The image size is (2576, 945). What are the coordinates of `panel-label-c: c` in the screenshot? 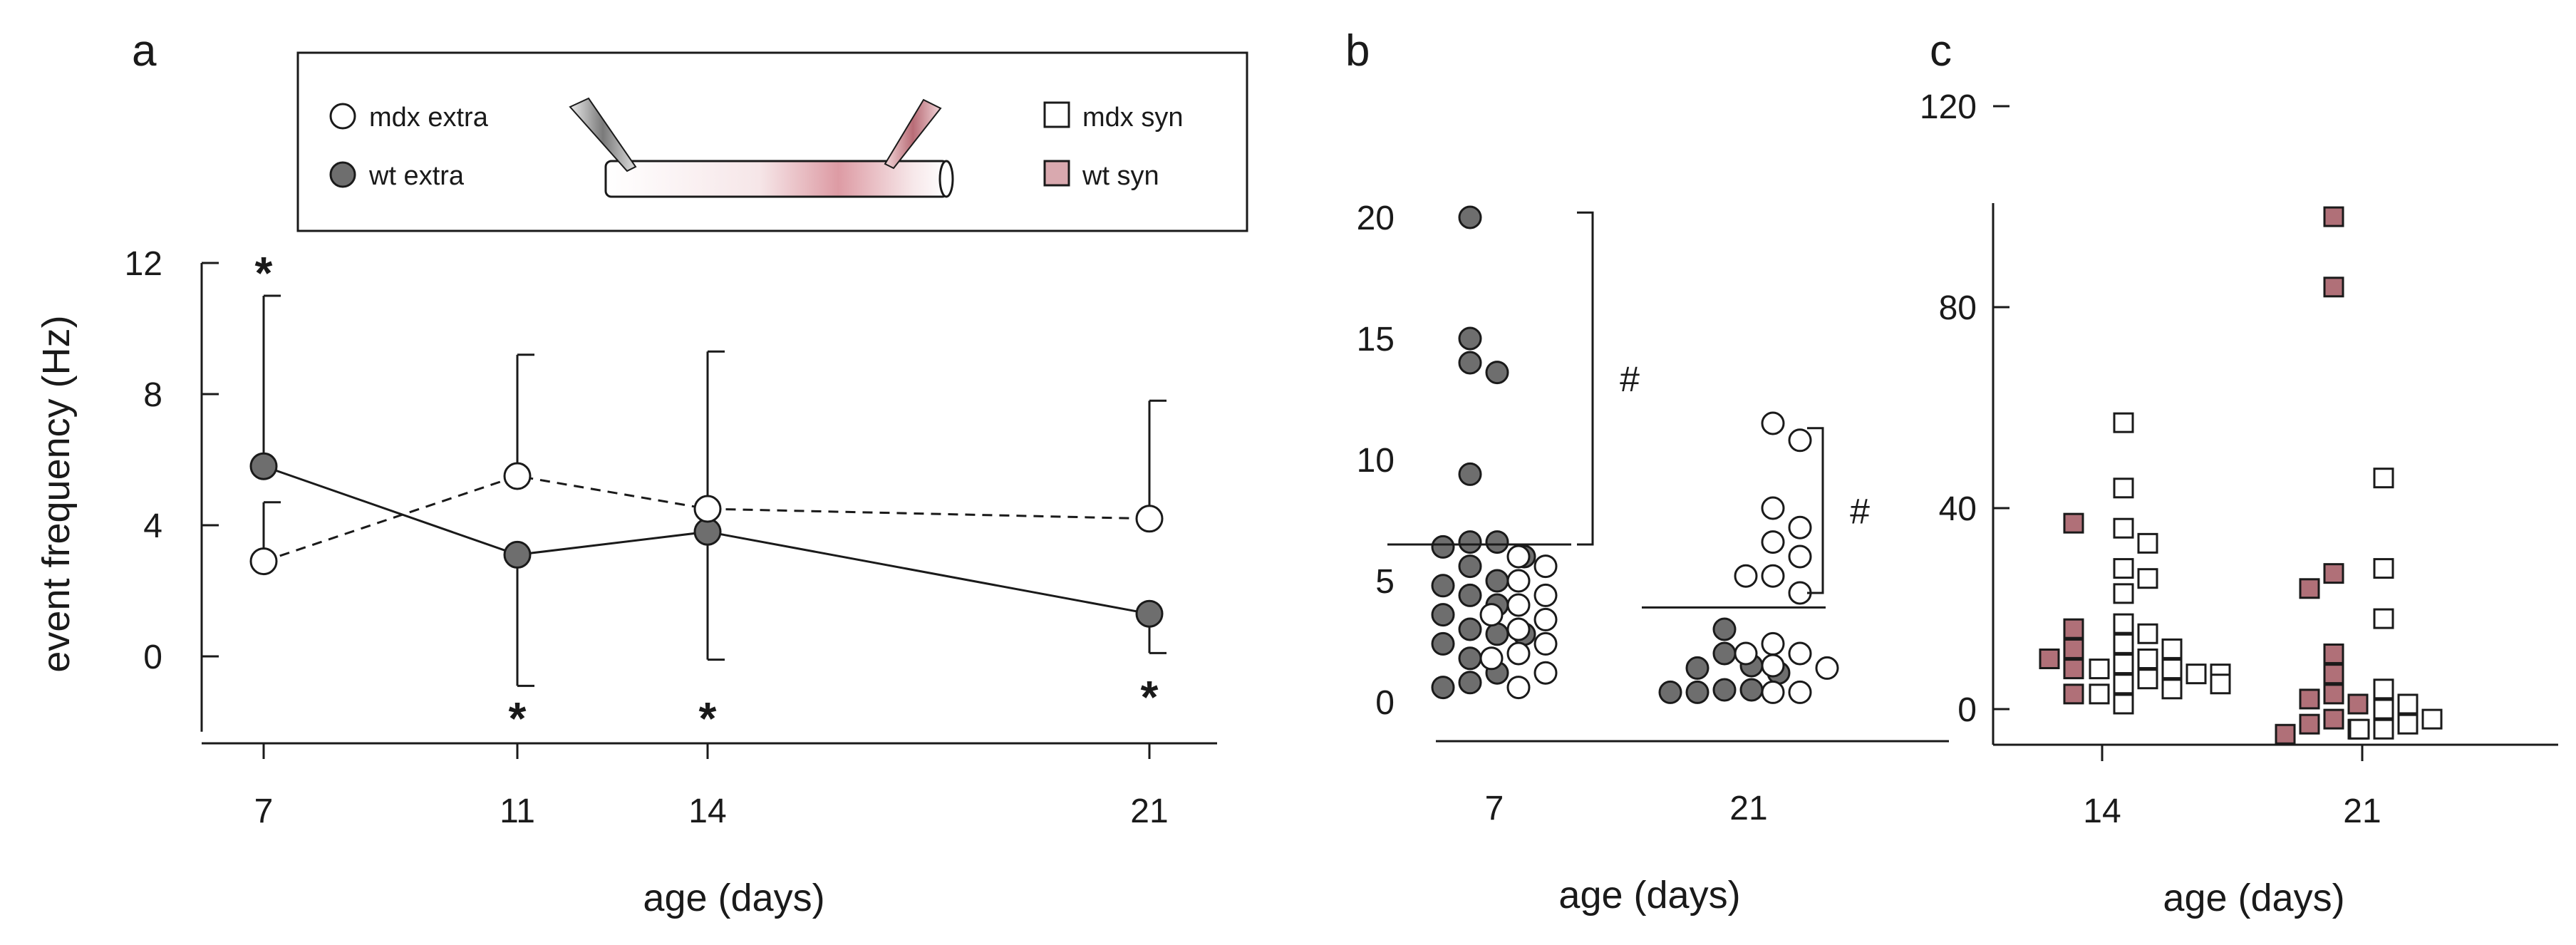 It's located at (1941, 51).